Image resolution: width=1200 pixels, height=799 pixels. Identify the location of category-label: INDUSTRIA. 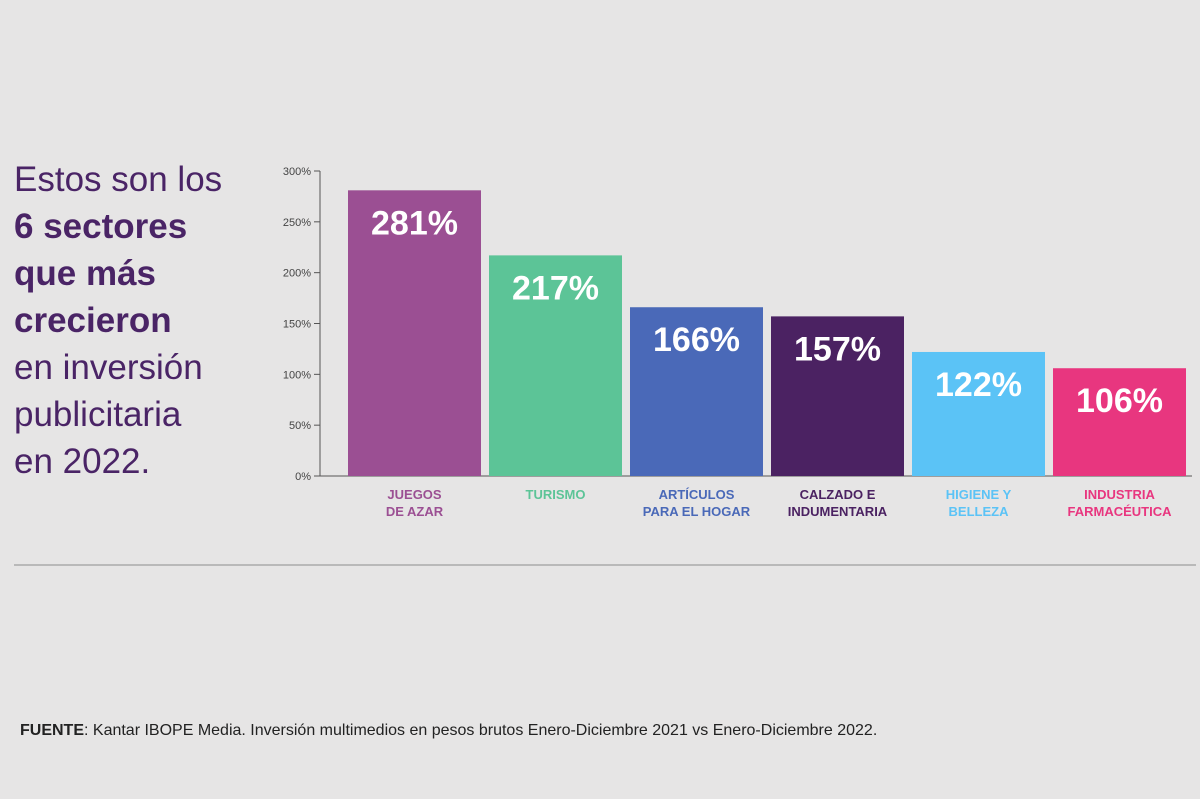
(1119, 494).